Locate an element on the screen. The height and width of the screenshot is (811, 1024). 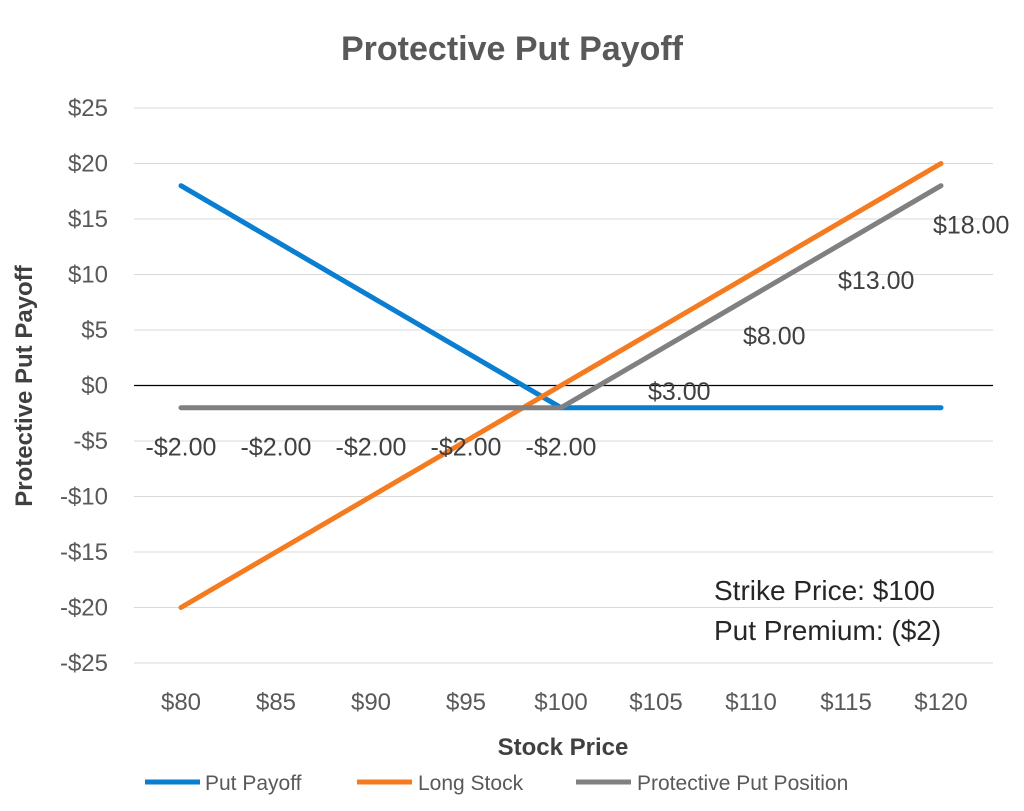
x-tick-label: $100 is located at coordinates (560, 702).